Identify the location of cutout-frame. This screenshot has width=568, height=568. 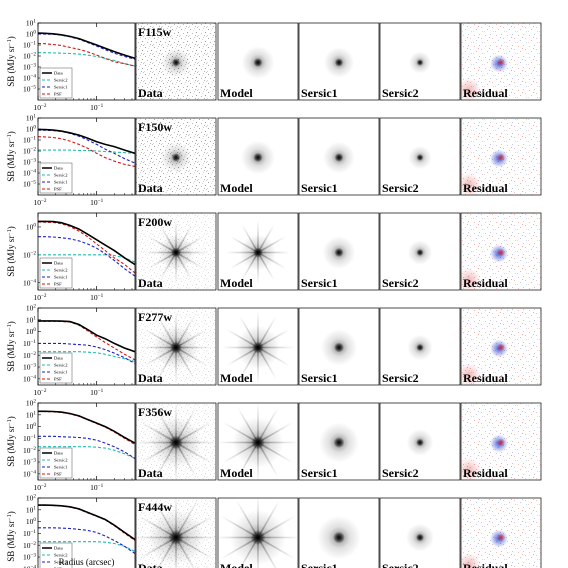
(420, 346).